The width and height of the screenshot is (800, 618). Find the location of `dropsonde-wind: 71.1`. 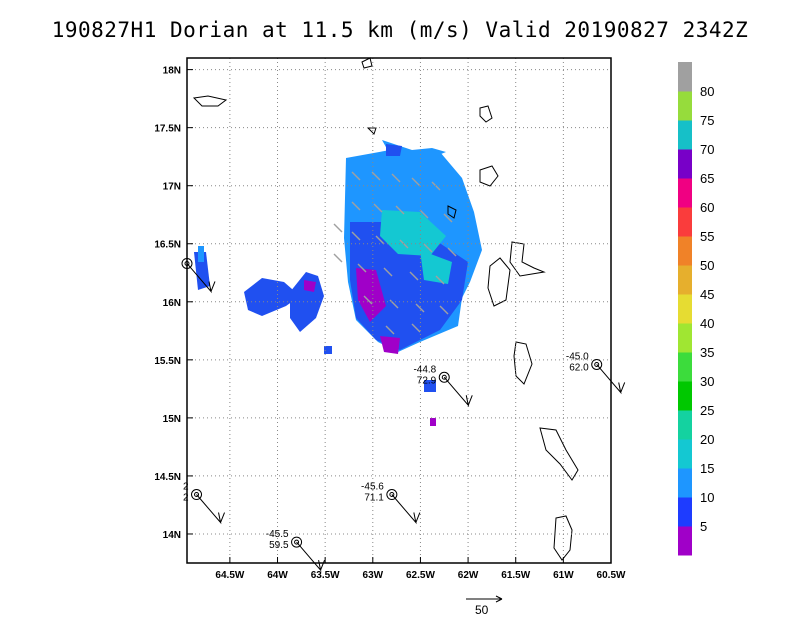

dropsonde-wind: 71.1 is located at coordinates (374, 498).